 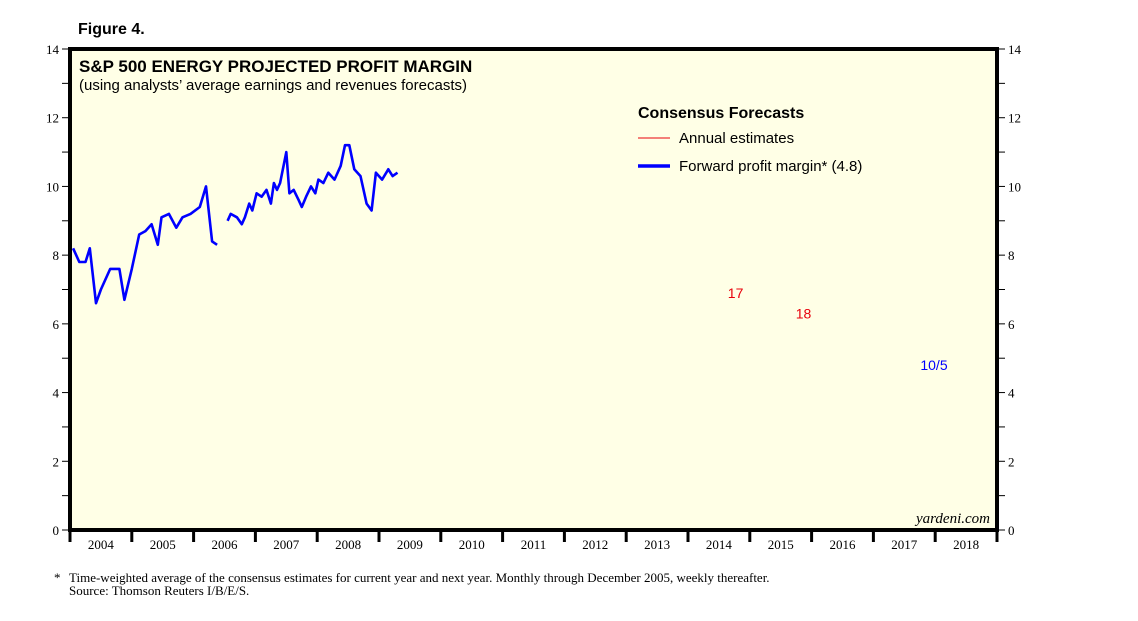 I want to click on x-tick-label: 2013, so click(x=657, y=544).